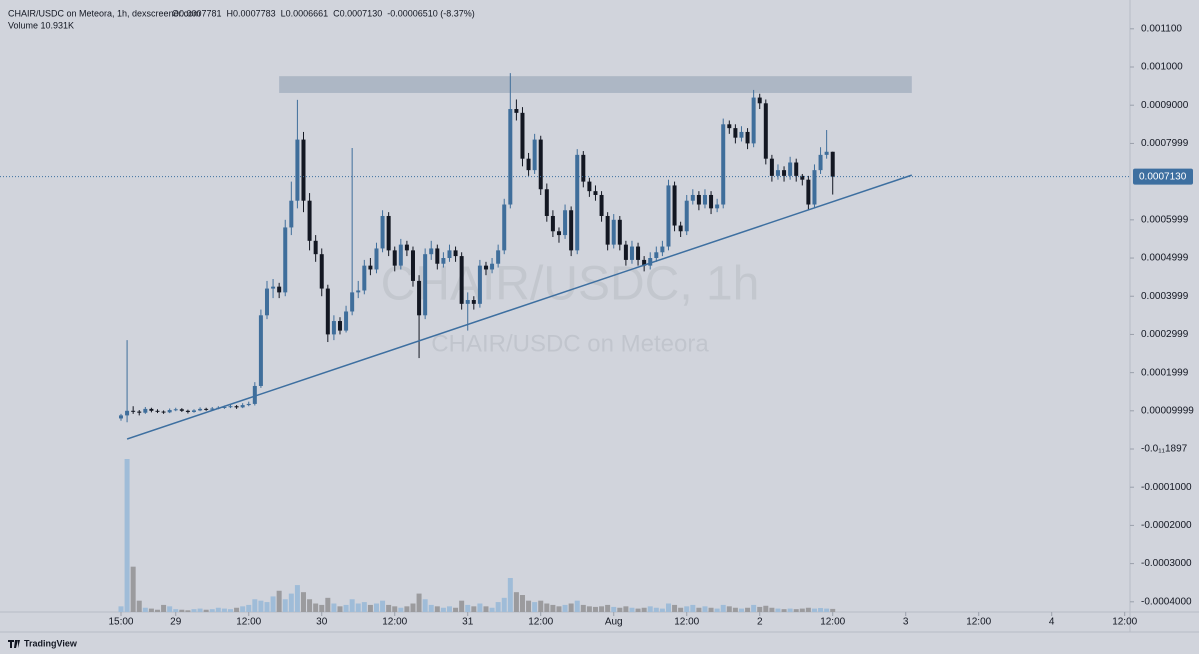 This screenshot has height=654, width=1199. What do you see at coordinates (1163, 176) in the screenshot?
I see `last-price-box` at bounding box center [1163, 176].